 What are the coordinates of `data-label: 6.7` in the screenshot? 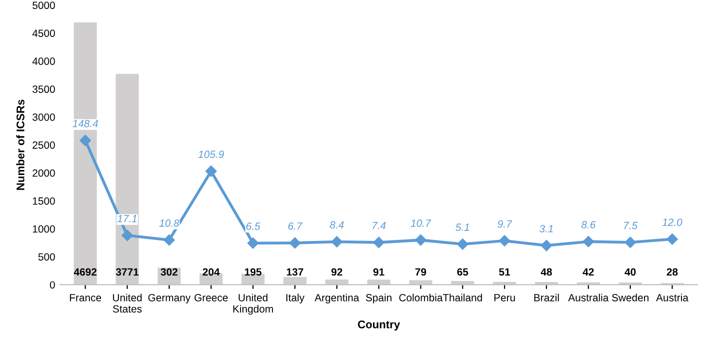 It's located at (295, 226).